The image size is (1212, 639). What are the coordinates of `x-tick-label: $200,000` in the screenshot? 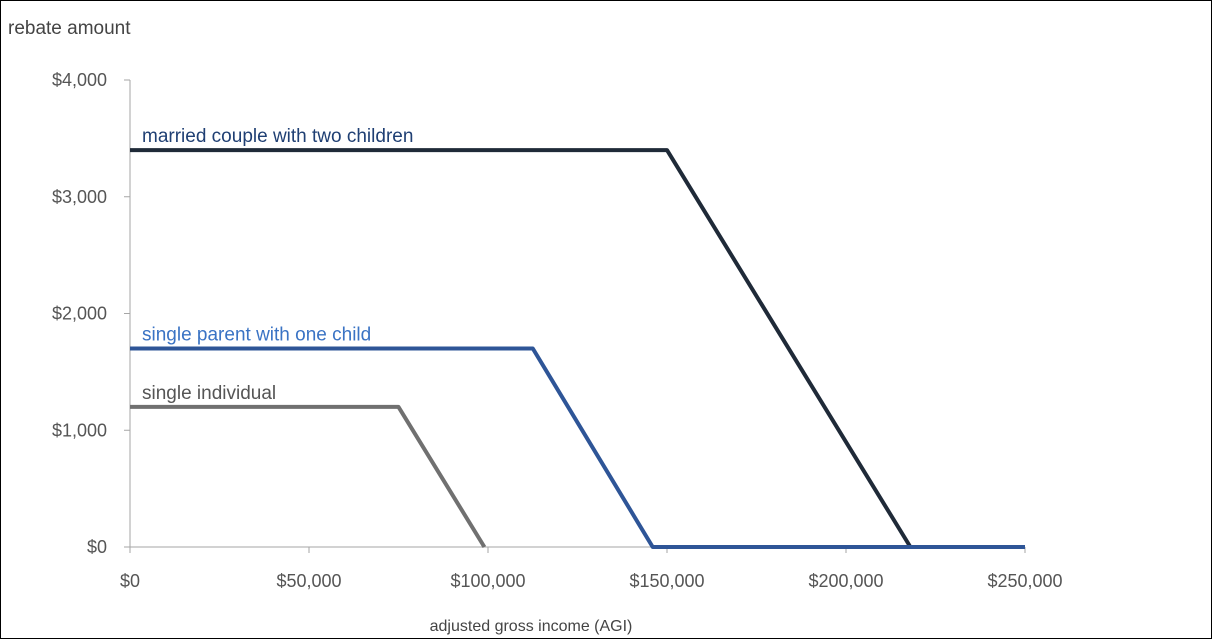 It's located at (845, 581).